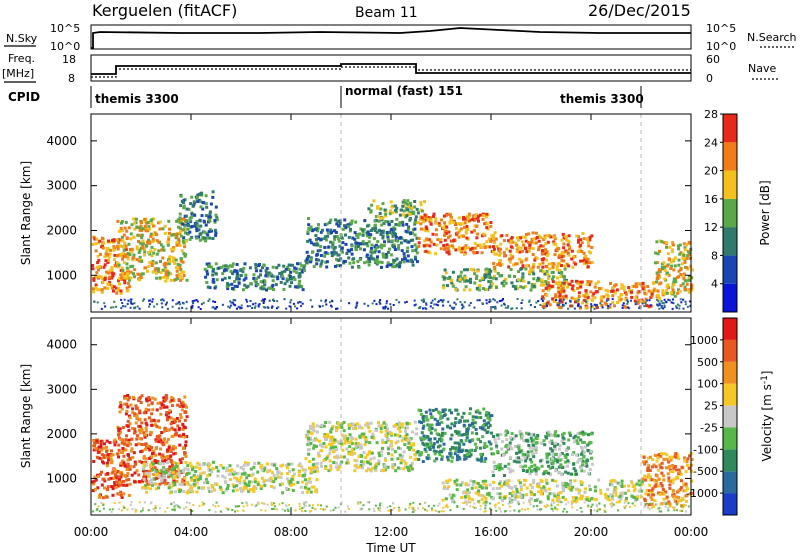 The image size is (800, 554). Describe the element at coordinates (61, 141) in the screenshot. I see `power-ytick-label: 4000` at that location.